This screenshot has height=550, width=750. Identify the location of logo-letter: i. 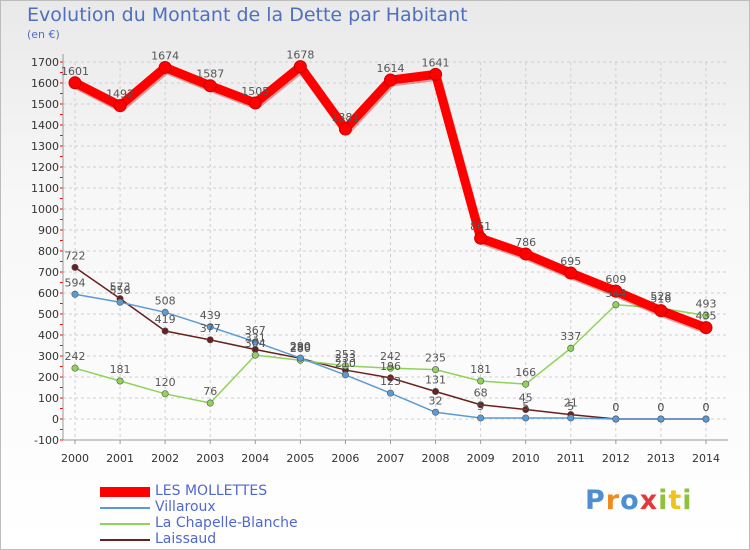
(663, 500).